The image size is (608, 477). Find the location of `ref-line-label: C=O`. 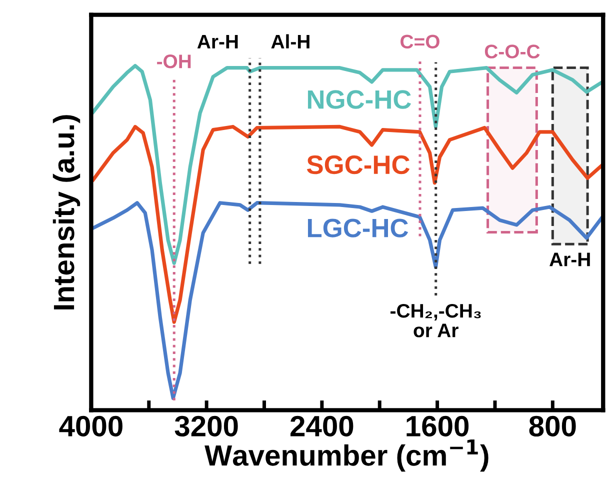

ref-line-label: C=O is located at coordinates (420, 41).